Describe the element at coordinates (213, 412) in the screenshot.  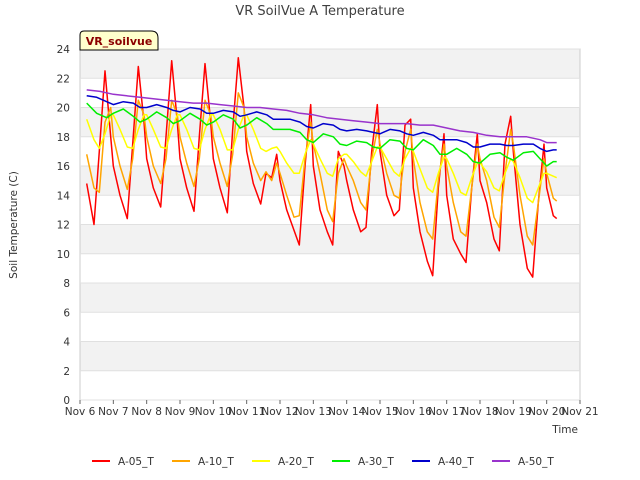
I see `x-tick-label: Nov 10` at that location.